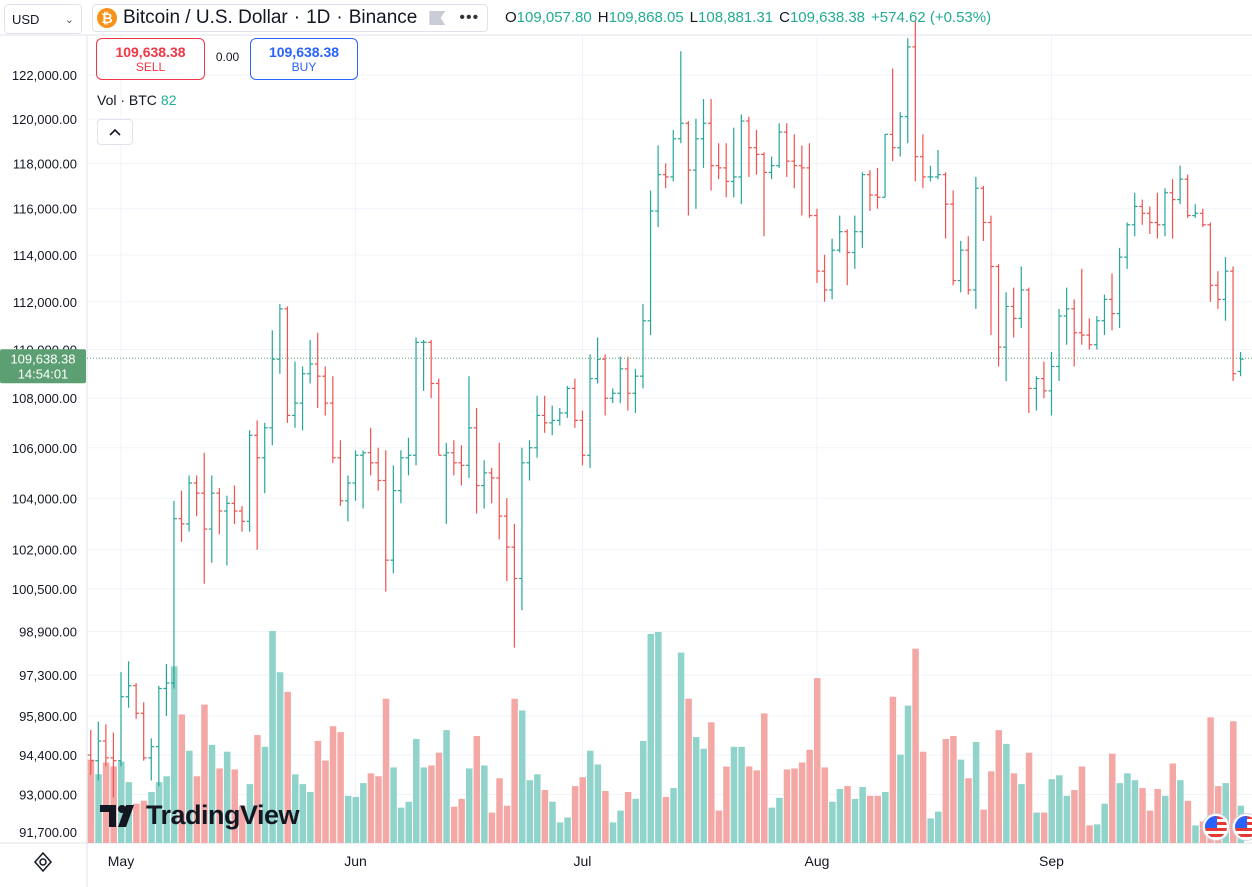  Describe the element at coordinates (680, 861) in the screenshot. I see `time-axis: MayJunJulAugSepO` at that location.